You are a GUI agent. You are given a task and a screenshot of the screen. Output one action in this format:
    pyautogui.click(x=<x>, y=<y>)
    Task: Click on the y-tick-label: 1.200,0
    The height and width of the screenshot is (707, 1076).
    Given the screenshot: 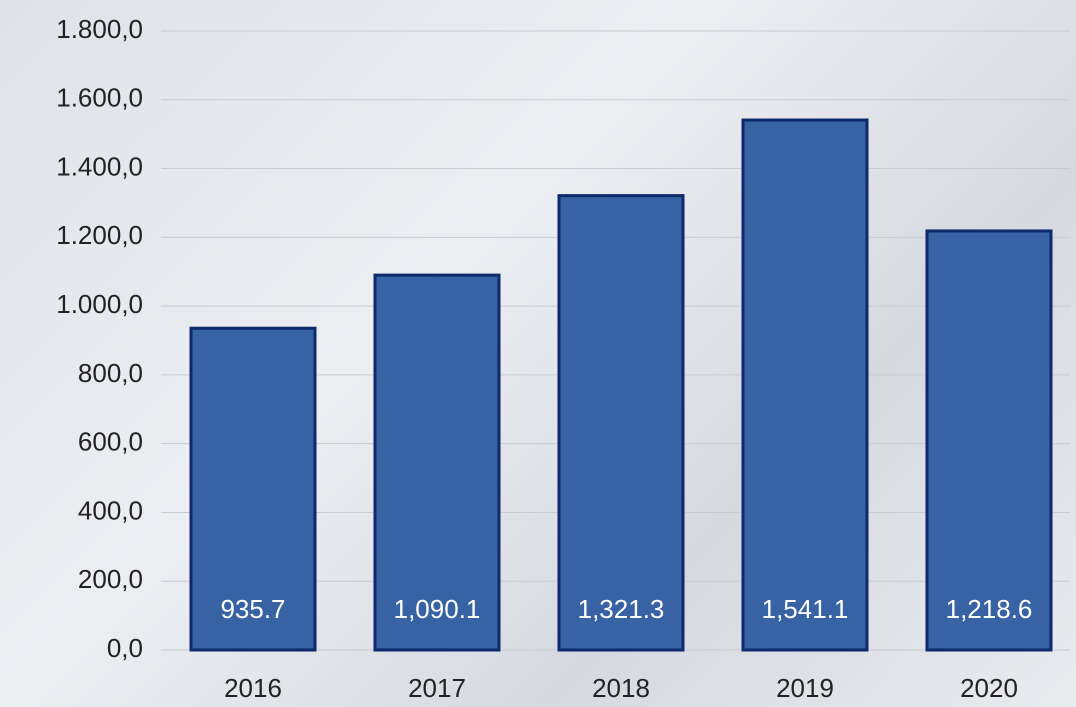 What is the action you would take?
    pyautogui.click(x=99, y=235)
    